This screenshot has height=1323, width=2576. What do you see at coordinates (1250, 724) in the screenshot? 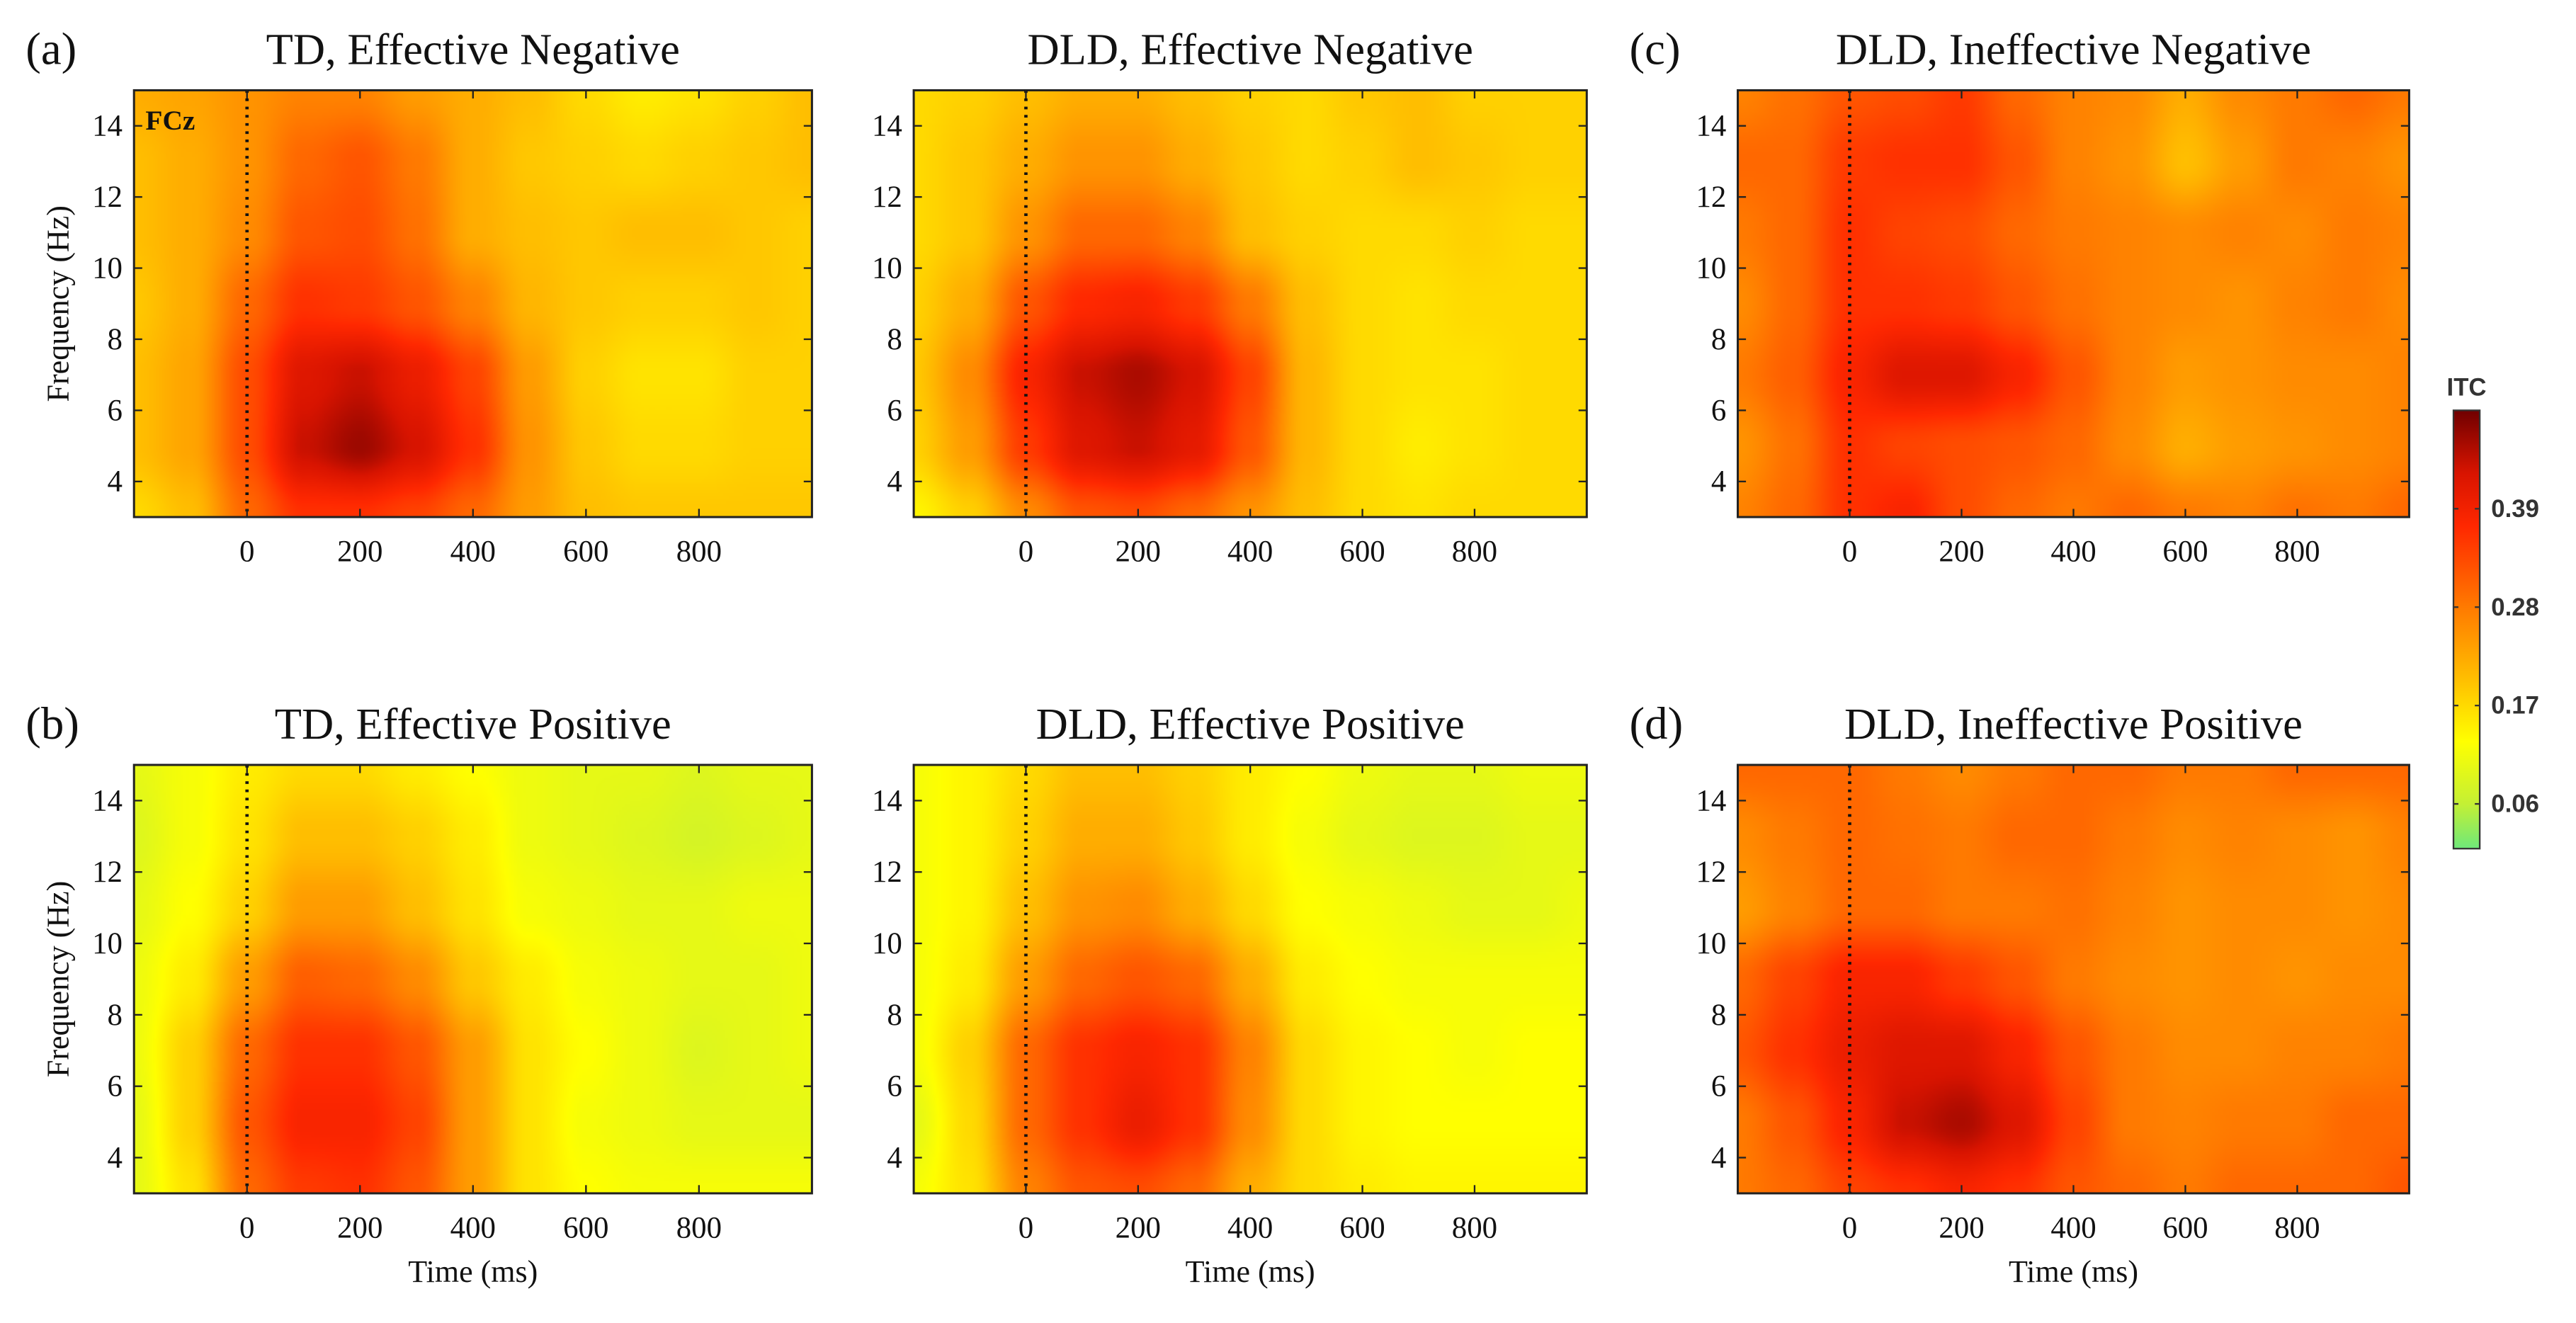
I see `panel-title: DLD, Effective Positive` at bounding box center [1250, 724].